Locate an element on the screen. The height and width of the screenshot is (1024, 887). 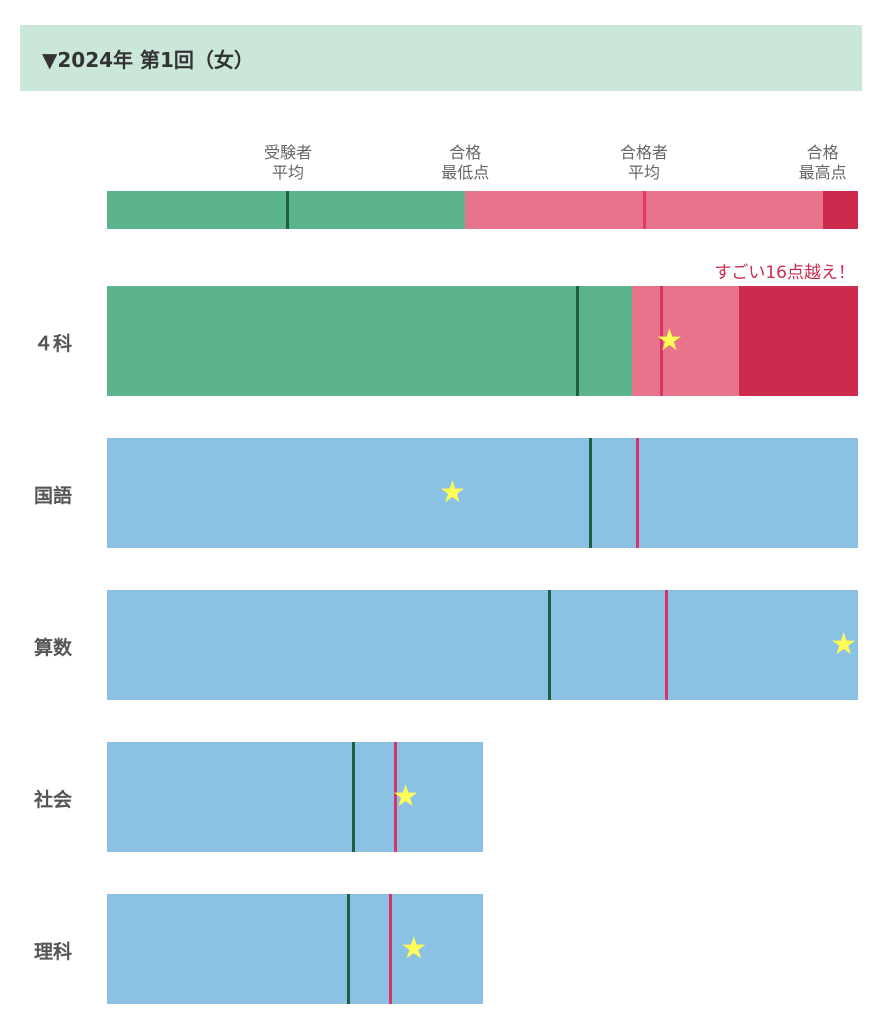
legend-label-3: 合格 最高点 is located at coordinates (823, 163).